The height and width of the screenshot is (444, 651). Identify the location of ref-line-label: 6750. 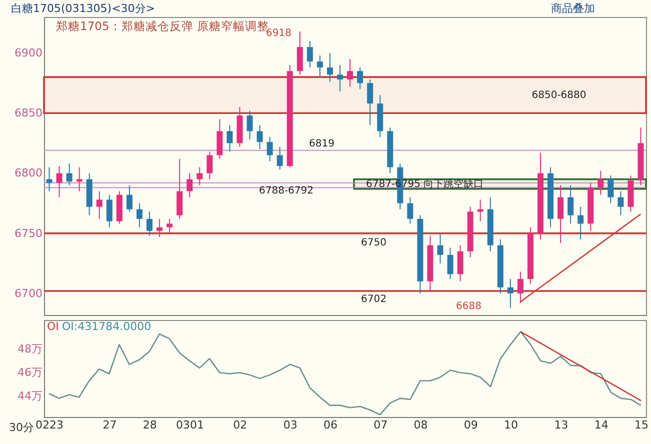
(373, 242).